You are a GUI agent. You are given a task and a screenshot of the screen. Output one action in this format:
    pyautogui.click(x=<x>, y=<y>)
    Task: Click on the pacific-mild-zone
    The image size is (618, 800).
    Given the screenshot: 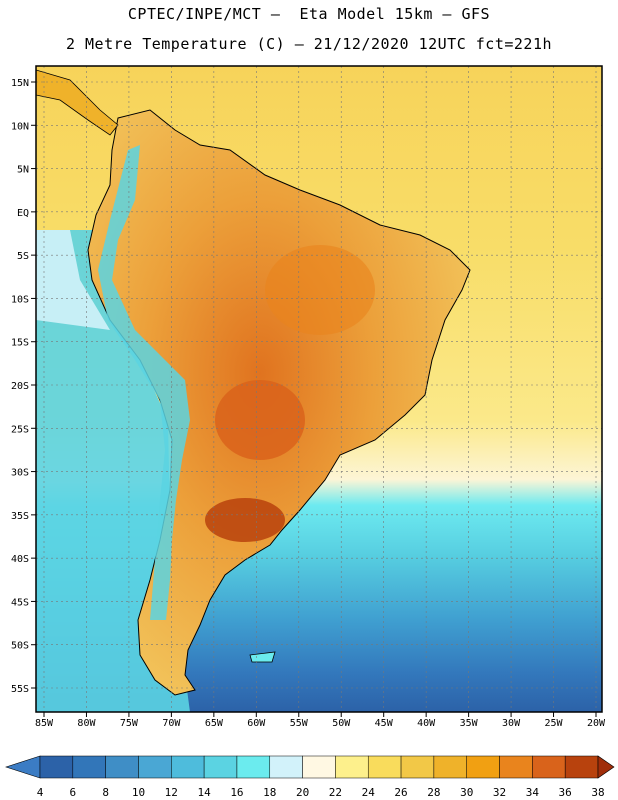 What is the action you would take?
    pyautogui.click(x=73, y=280)
    